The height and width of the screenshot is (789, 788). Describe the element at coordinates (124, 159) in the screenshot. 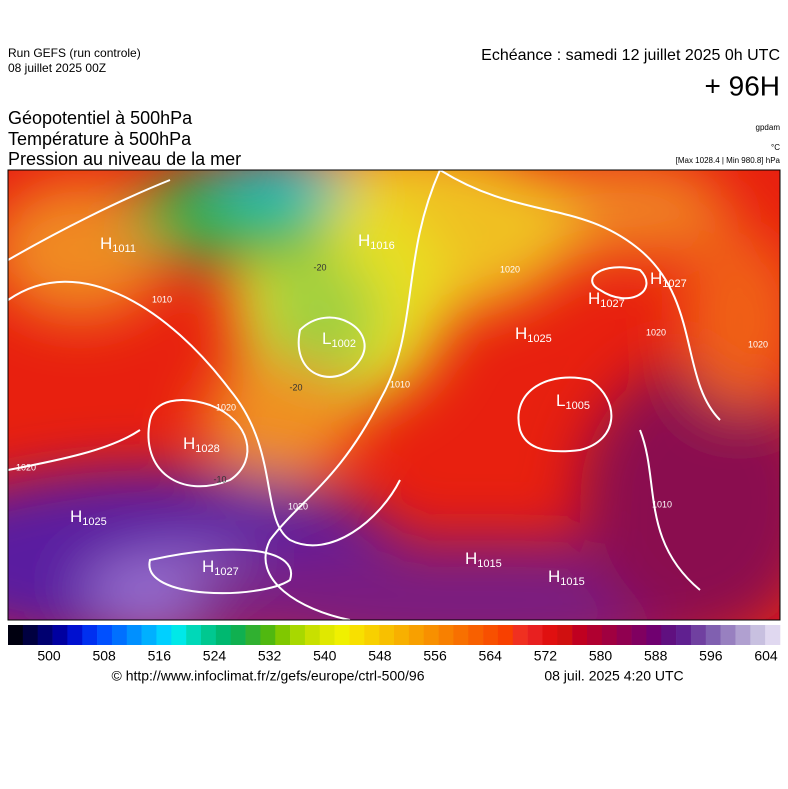

I see `title: Pression au niveau de la mer` at that location.